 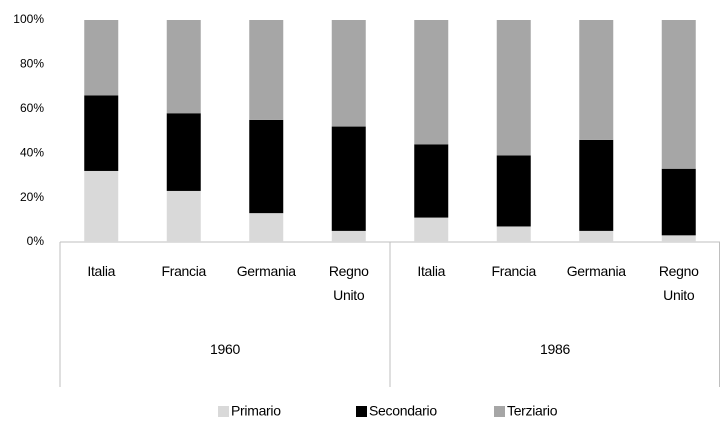 What do you see at coordinates (403, 411) in the screenshot?
I see `legend-label: Secondario` at bounding box center [403, 411].